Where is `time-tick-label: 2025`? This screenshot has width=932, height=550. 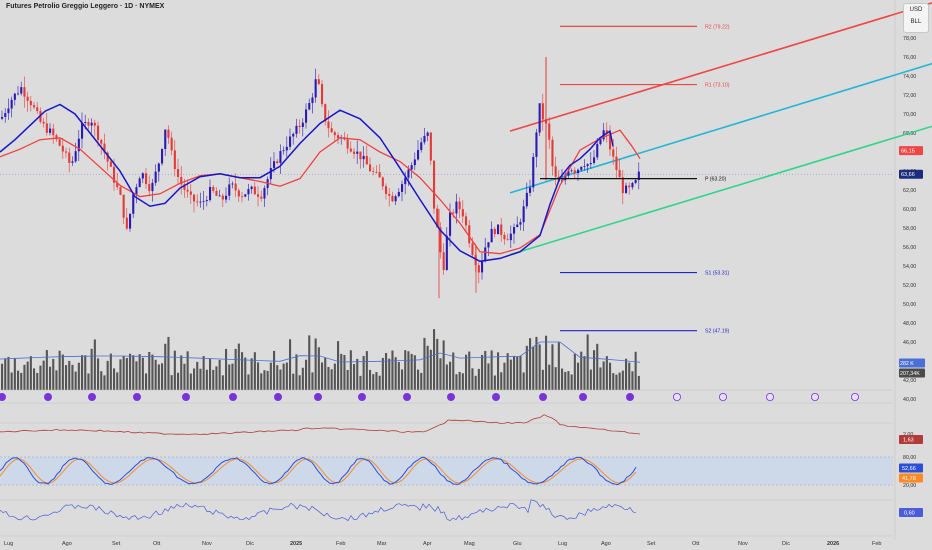
time-tick-label: 2025 is located at coordinates (296, 544).